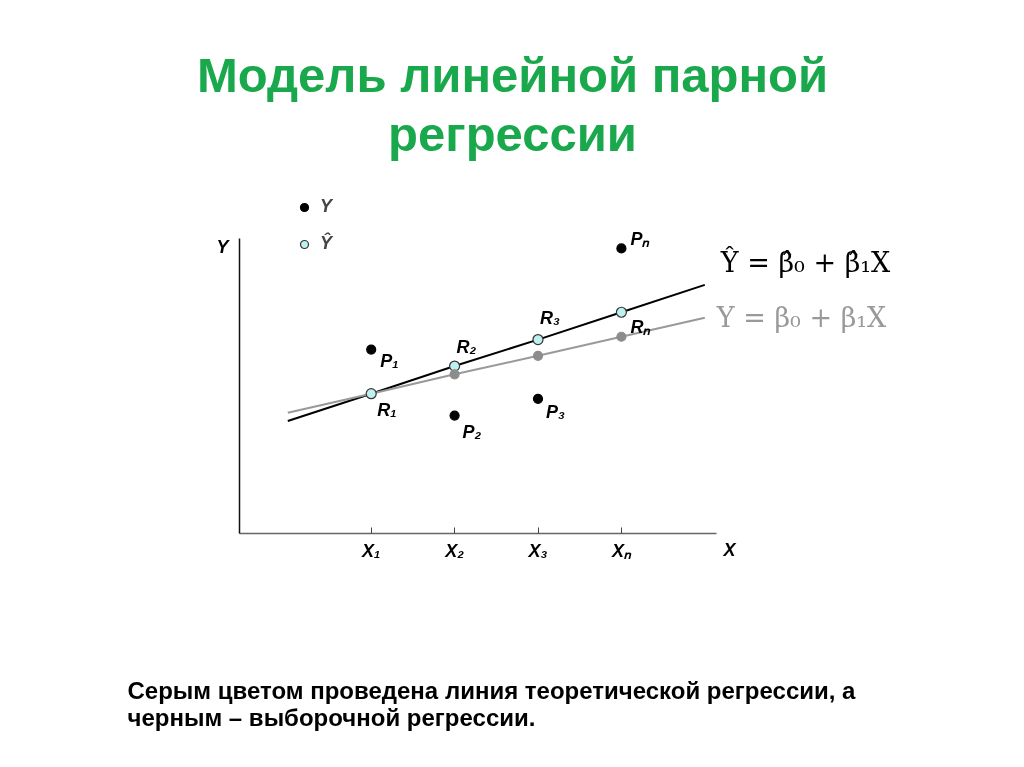  What do you see at coordinates (389, 360) in the screenshot?
I see `annotation: P₁` at bounding box center [389, 360].